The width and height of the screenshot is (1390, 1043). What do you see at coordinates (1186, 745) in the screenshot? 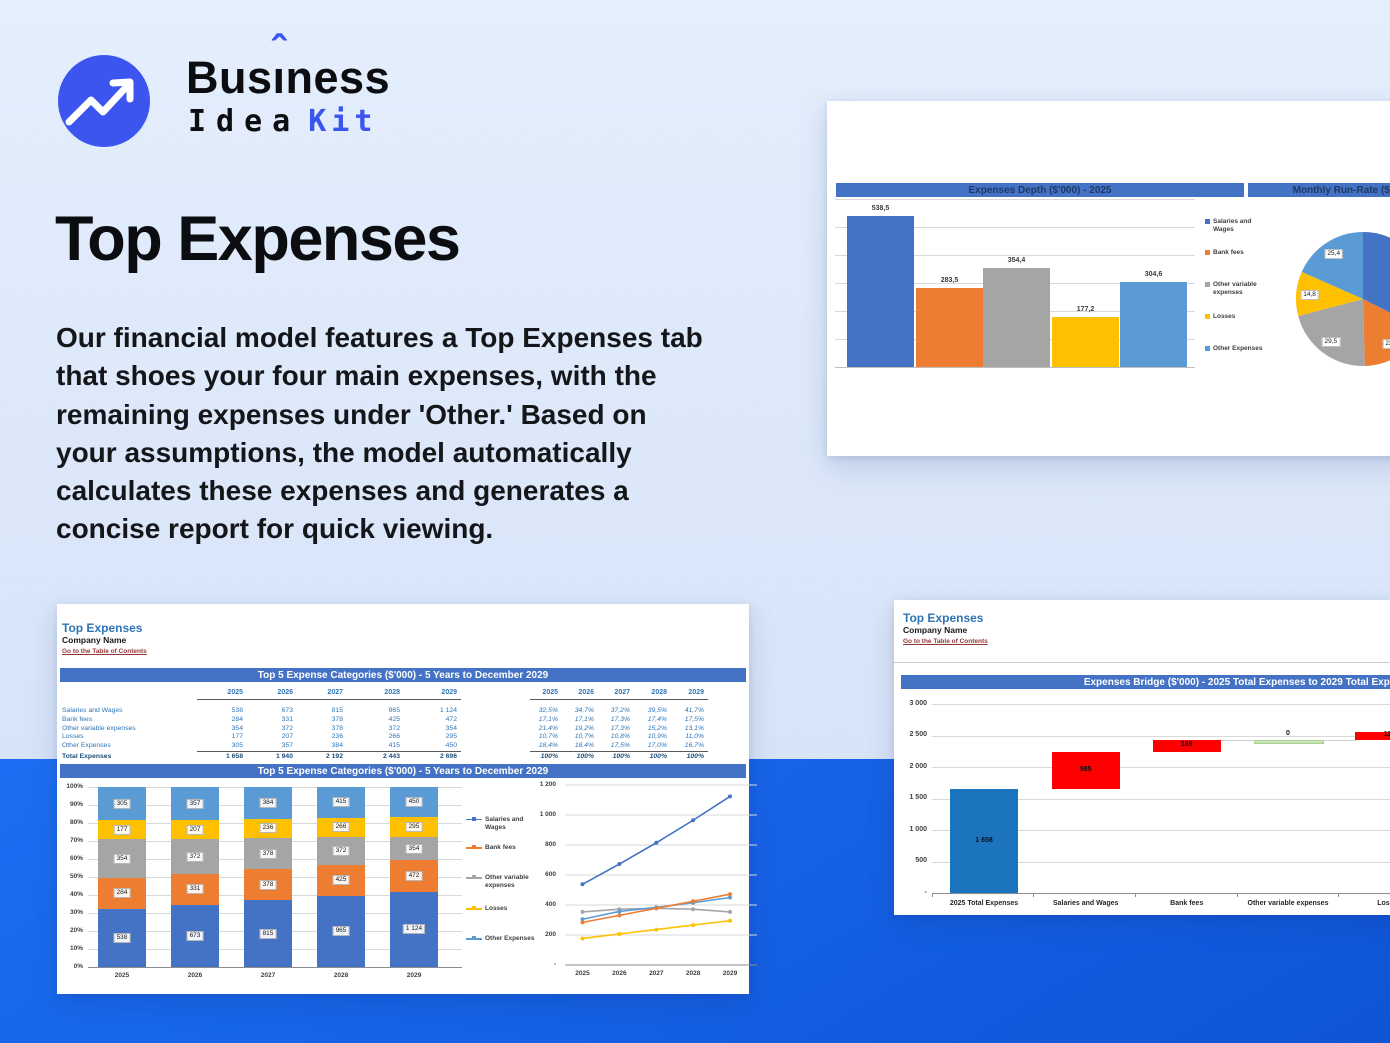
I see `bar-value-label: 189` at bounding box center [1186, 745].